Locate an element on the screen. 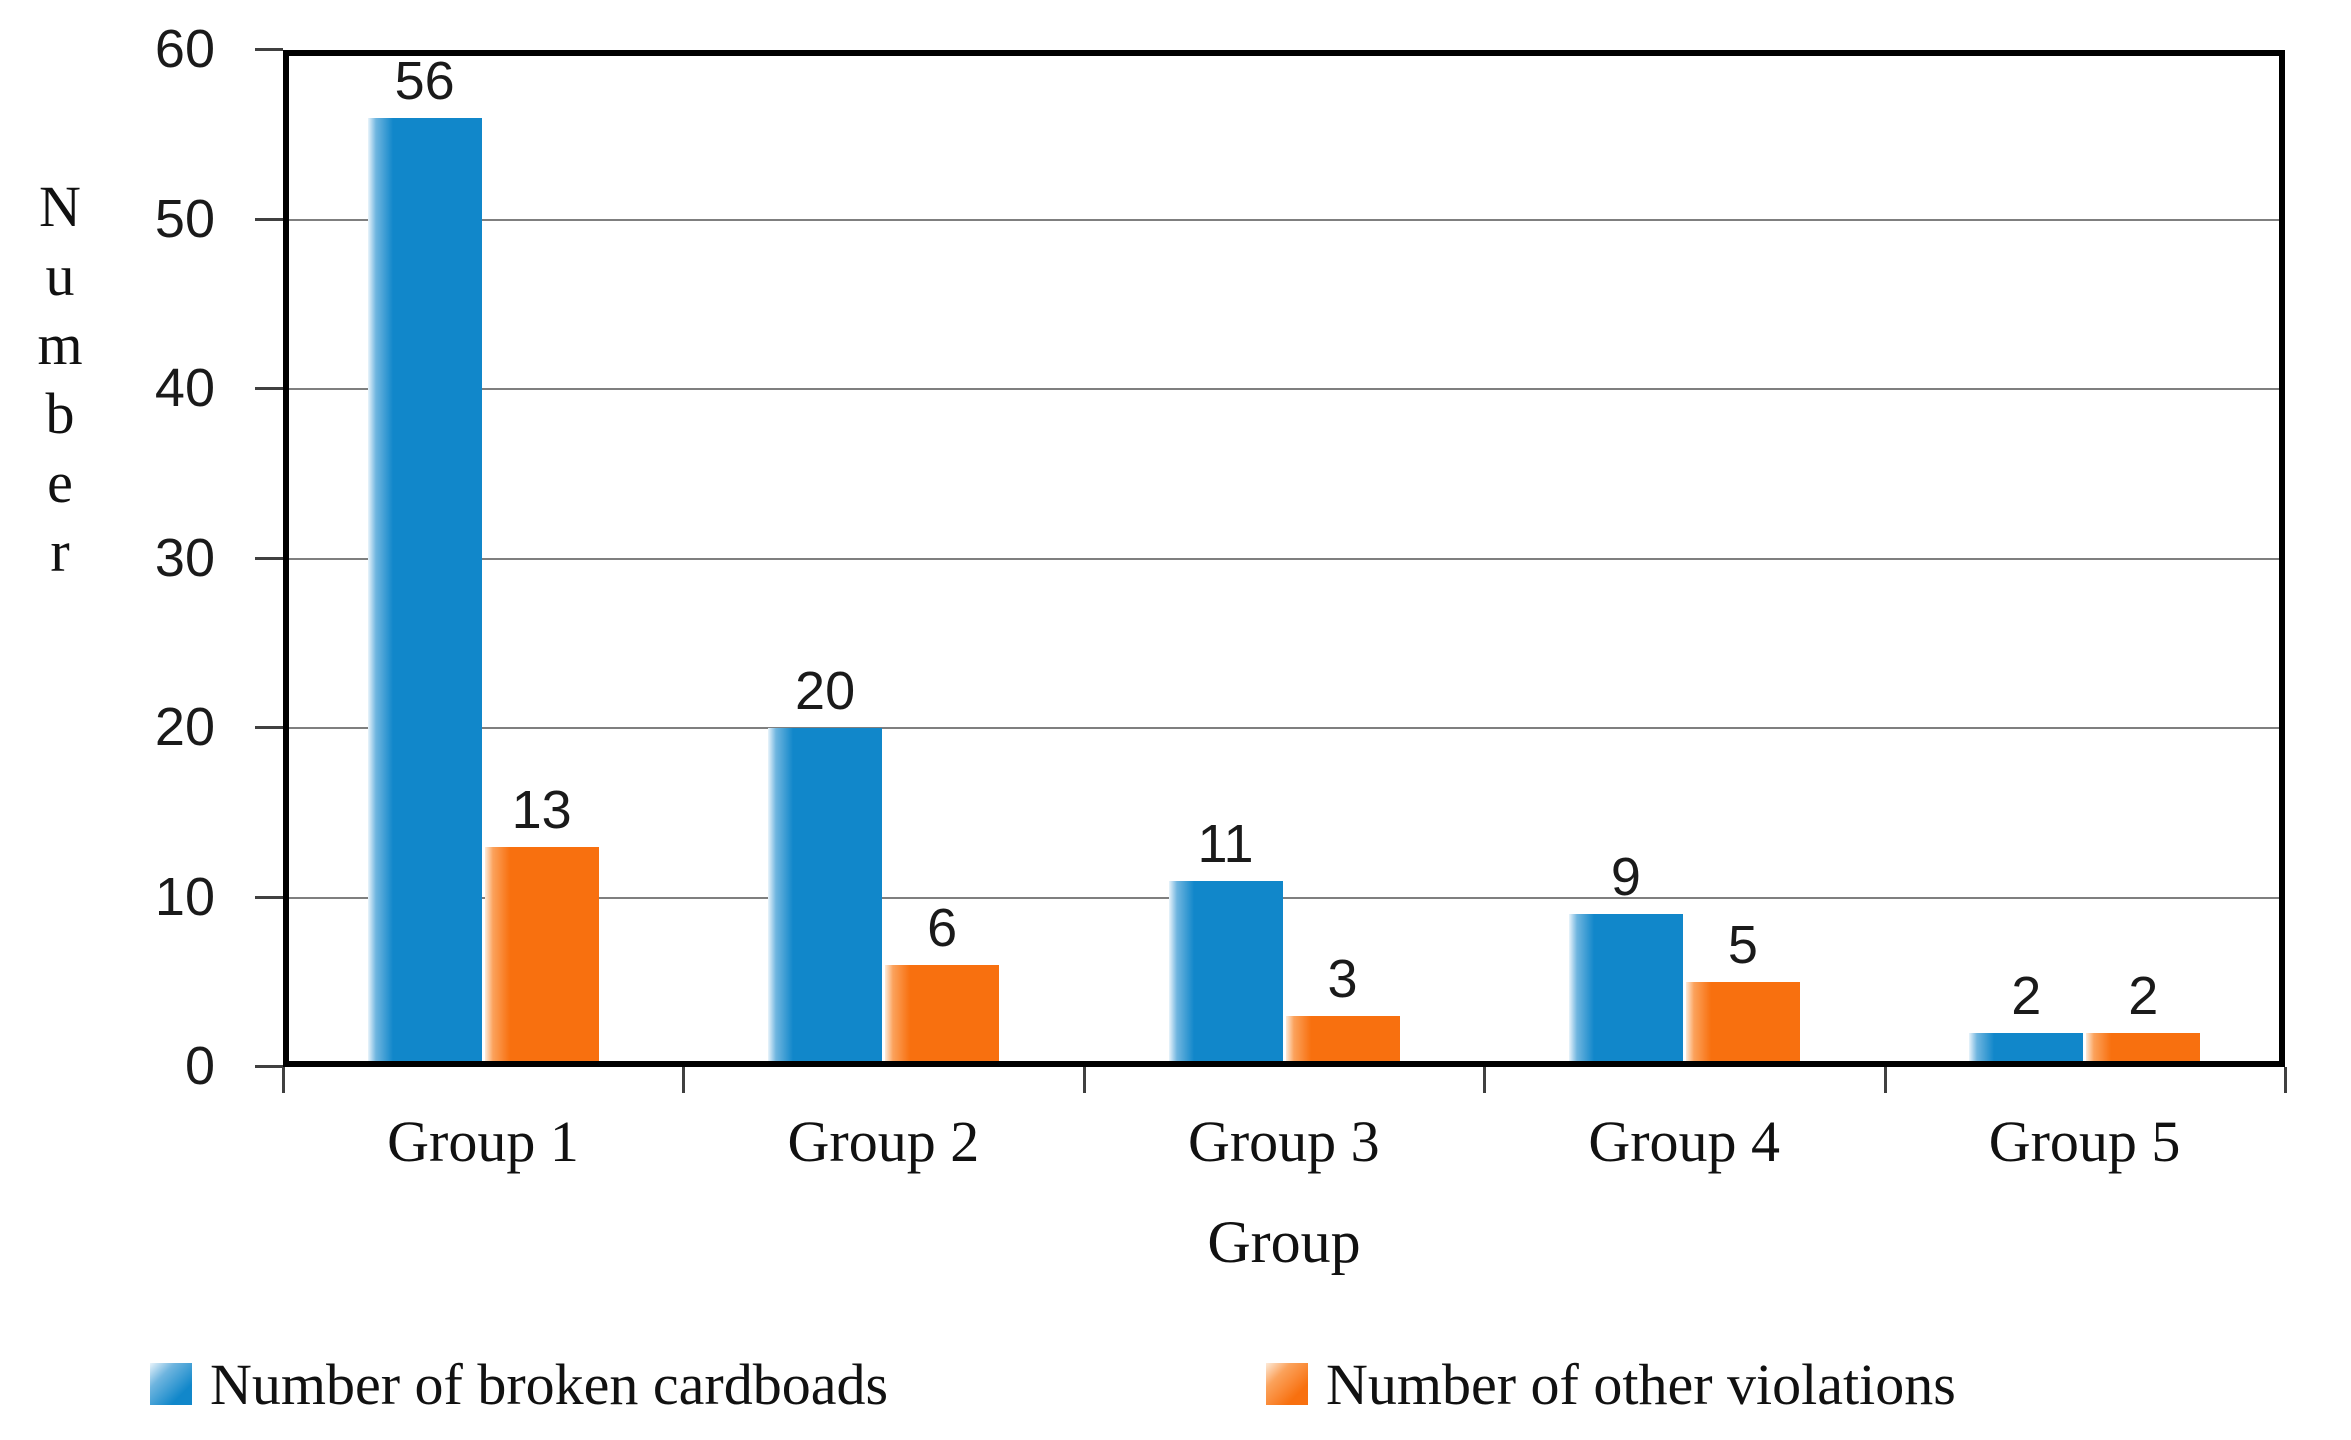 The width and height of the screenshot is (2351, 1440). y-tick-label-20: 20 is located at coordinates (184, 727).